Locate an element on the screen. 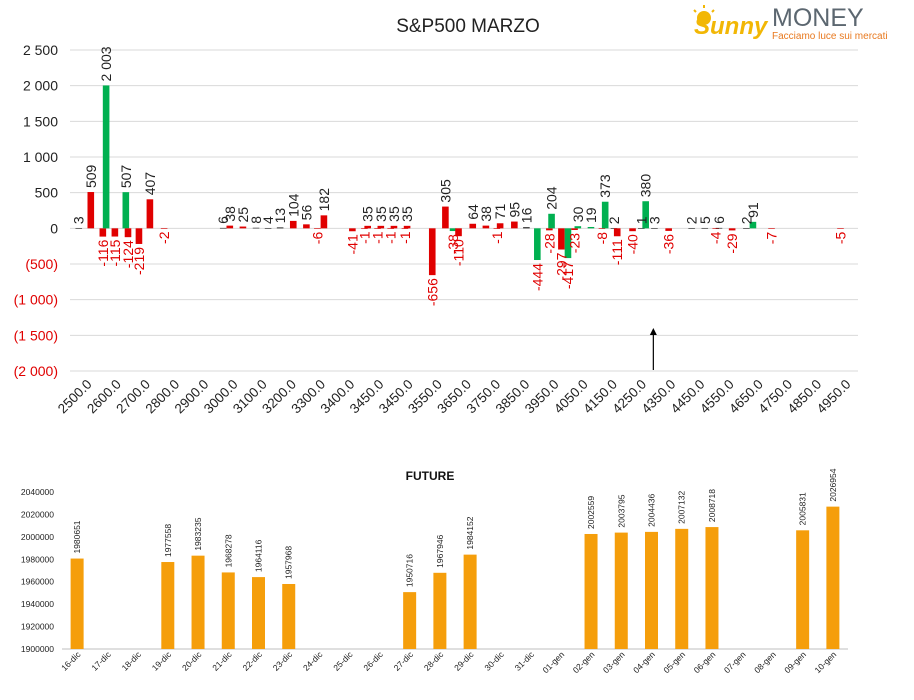 The height and width of the screenshot is (700, 914). data-label: -5 is located at coordinates (840, 237).